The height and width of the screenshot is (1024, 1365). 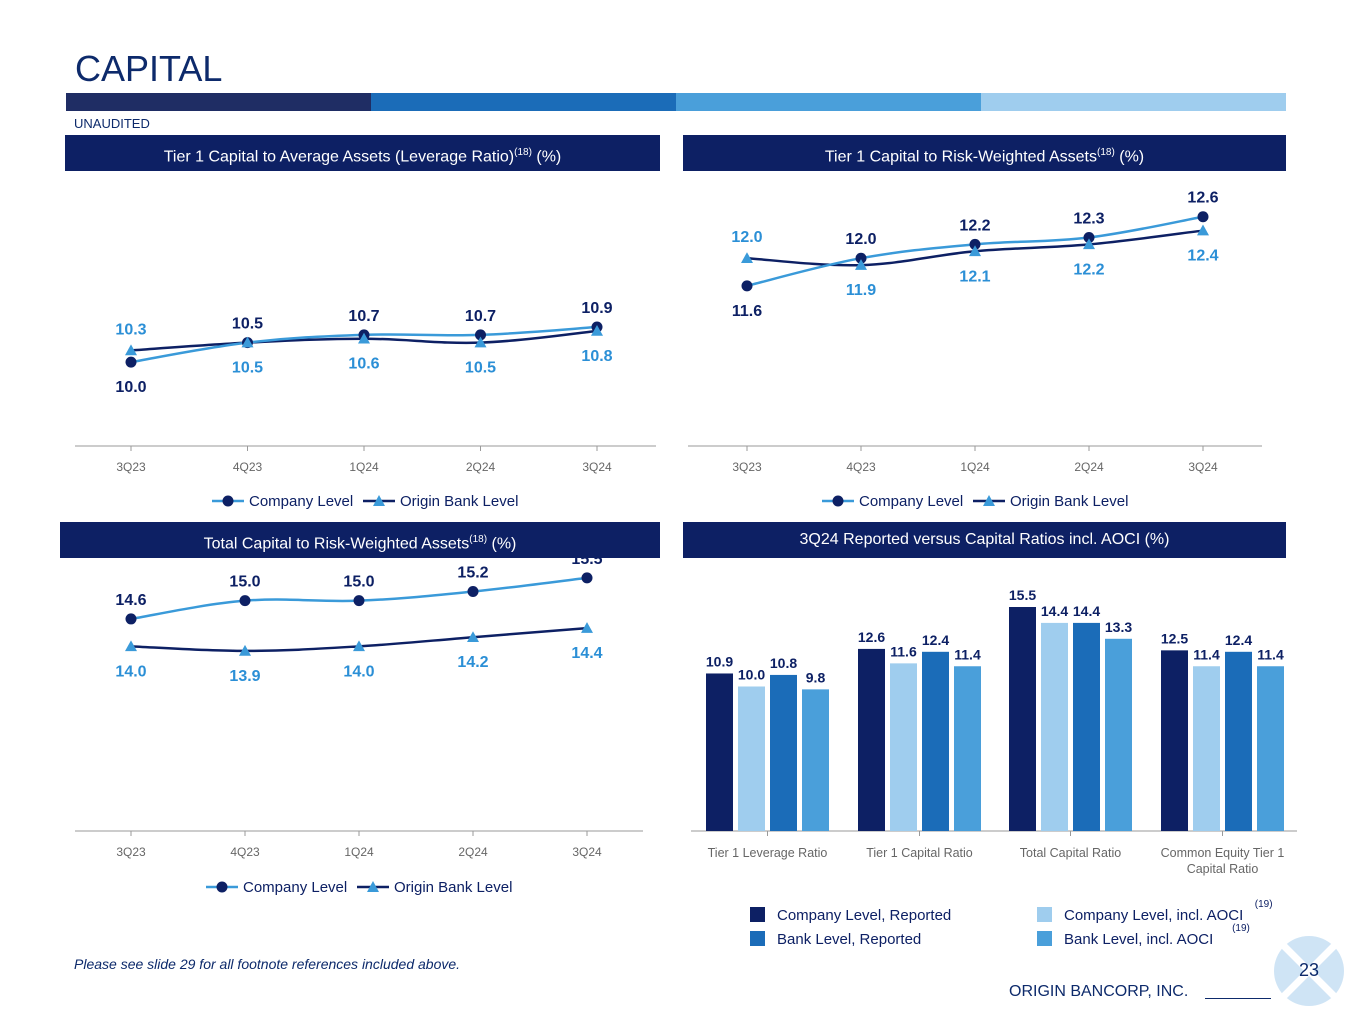 I want to click on chart4-bar-label: 13.3, so click(x=1118, y=627).